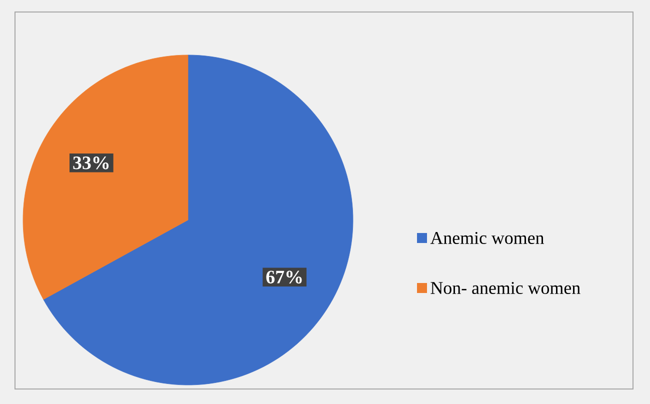 Image resolution: width=650 pixels, height=404 pixels. What do you see at coordinates (487, 238) in the screenshot?
I see `legend-label: Anemic women` at bounding box center [487, 238].